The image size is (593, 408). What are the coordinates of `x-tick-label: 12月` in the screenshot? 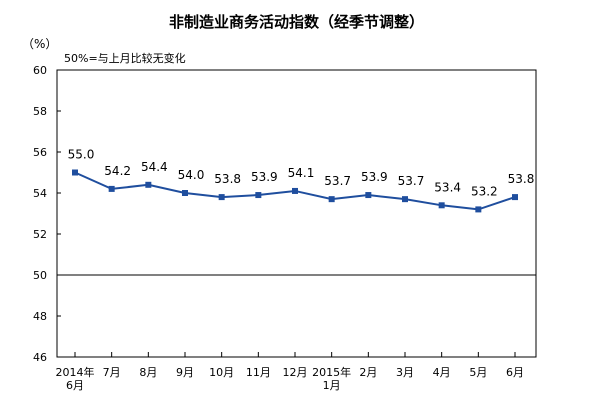 It's located at (295, 372).